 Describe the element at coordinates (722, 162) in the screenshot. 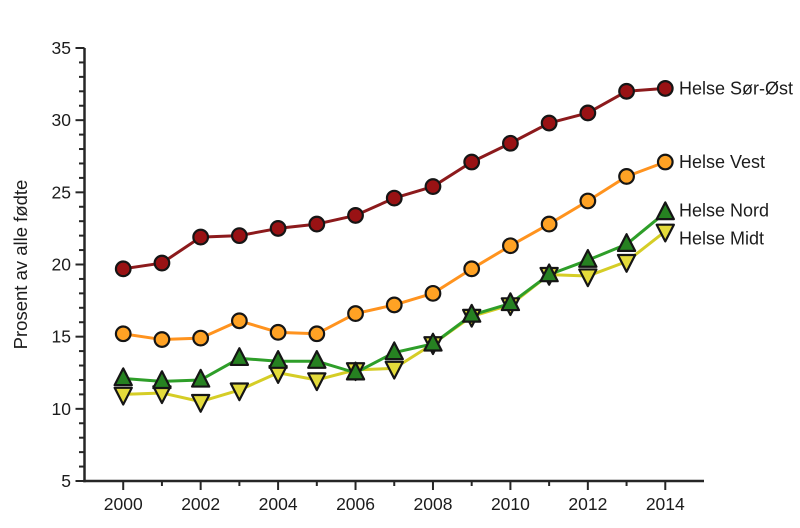

I see `legend-label-helse-vest: Helse Vest` at that location.